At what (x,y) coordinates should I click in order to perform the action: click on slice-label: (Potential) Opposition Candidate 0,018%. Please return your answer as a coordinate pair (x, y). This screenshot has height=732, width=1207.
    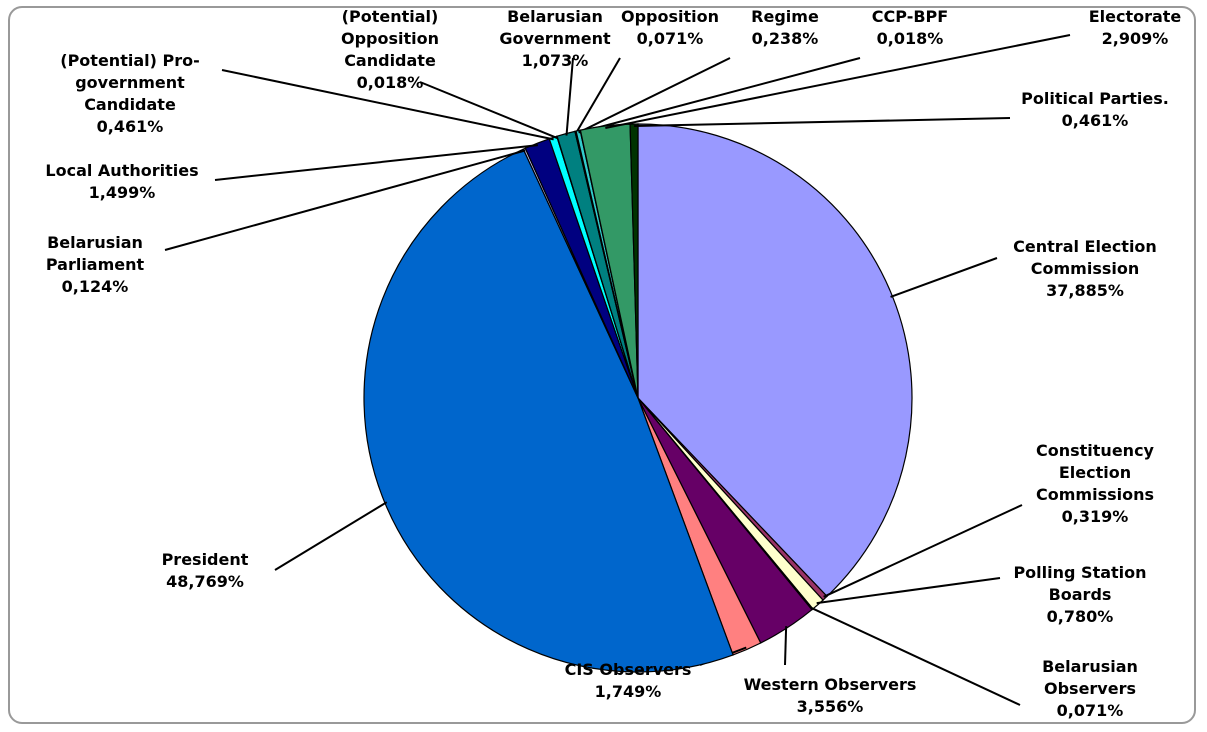
    Looking at the image, I should click on (390, 50).